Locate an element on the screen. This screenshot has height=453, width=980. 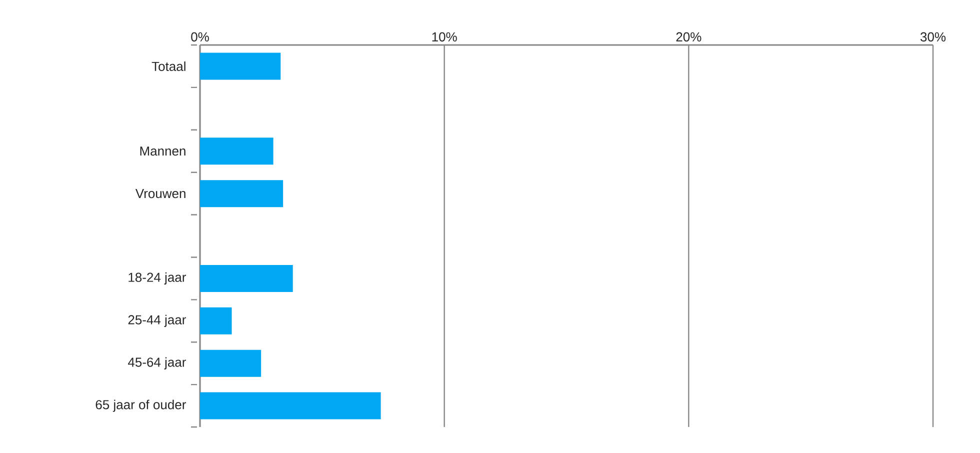
y-tick-label: 65 jaar of ouder is located at coordinates (141, 406).